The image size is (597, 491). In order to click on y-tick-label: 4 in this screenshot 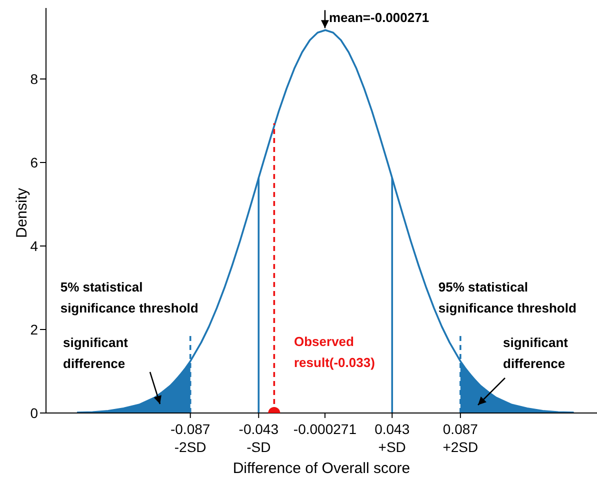, I will do `click(34, 246)`.